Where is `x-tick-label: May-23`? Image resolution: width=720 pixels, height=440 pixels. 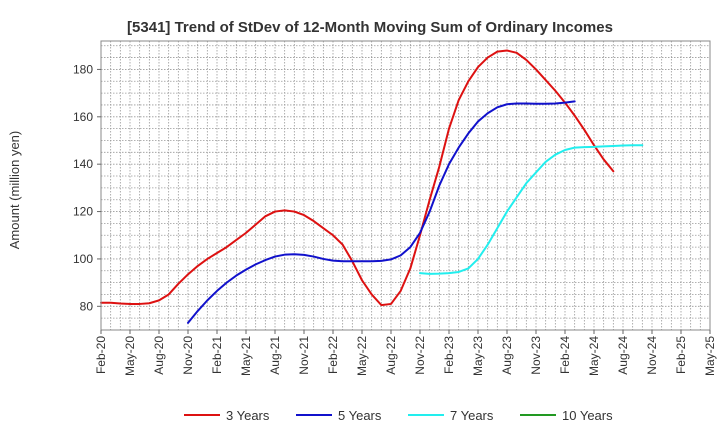
x-tick-label: May-23 is located at coordinates (478, 356).